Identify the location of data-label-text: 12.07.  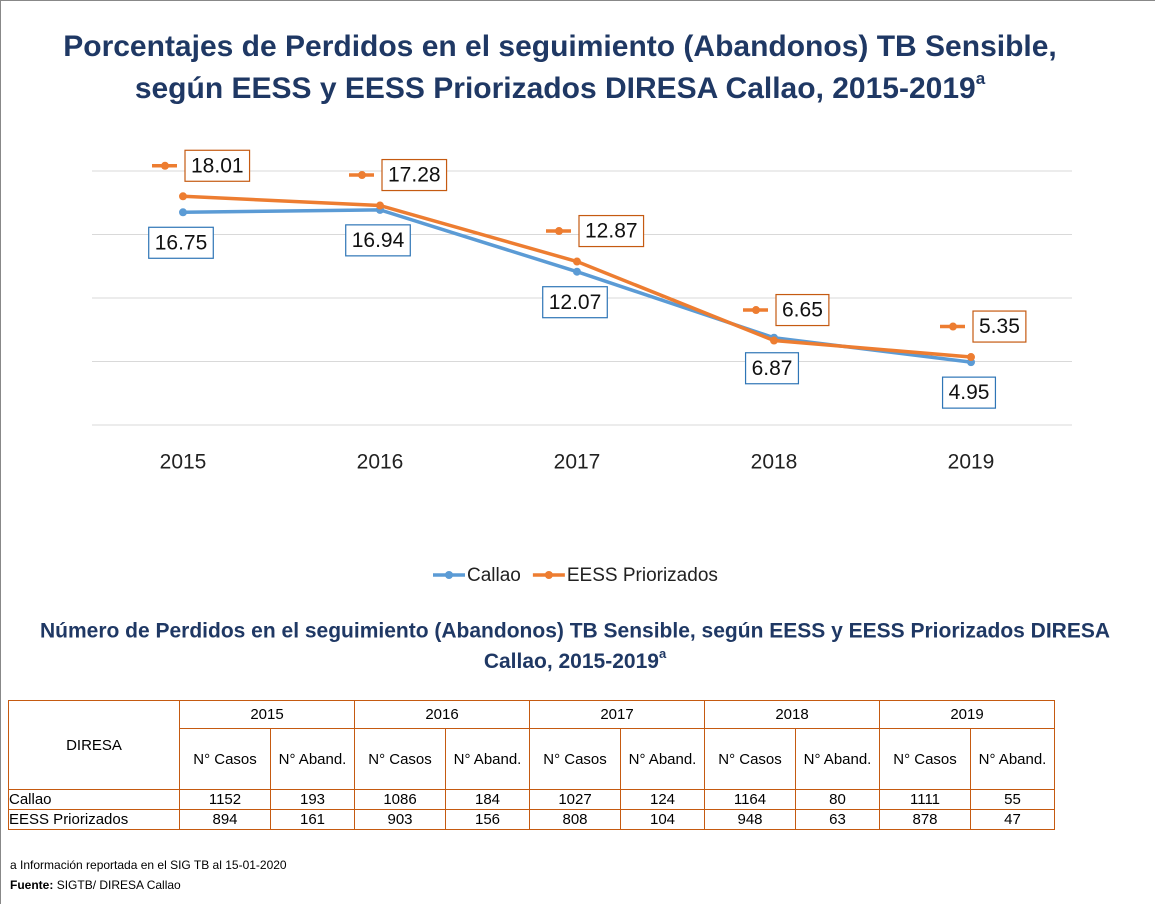
(575, 302).